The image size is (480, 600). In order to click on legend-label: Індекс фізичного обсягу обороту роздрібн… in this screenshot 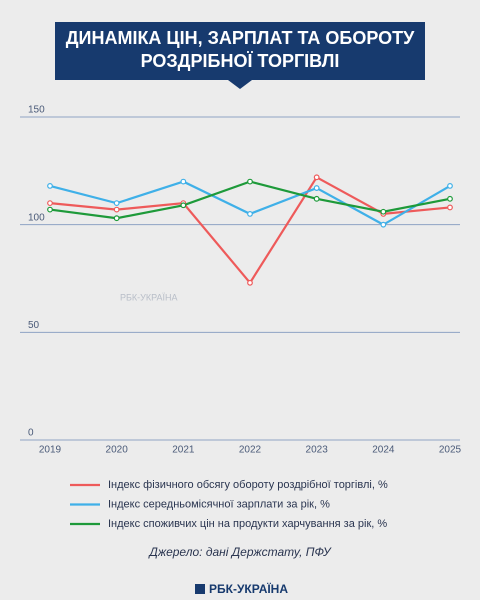, I will do `click(248, 485)`.